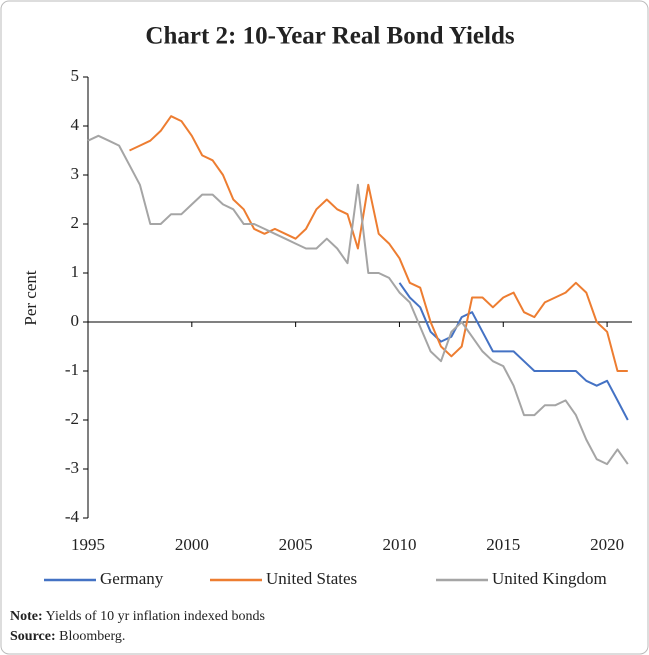 Image resolution: width=649 pixels, height=655 pixels. What do you see at coordinates (75, 271) in the screenshot?
I see `y-tick-label: 1` at bounding box center [75, 271].